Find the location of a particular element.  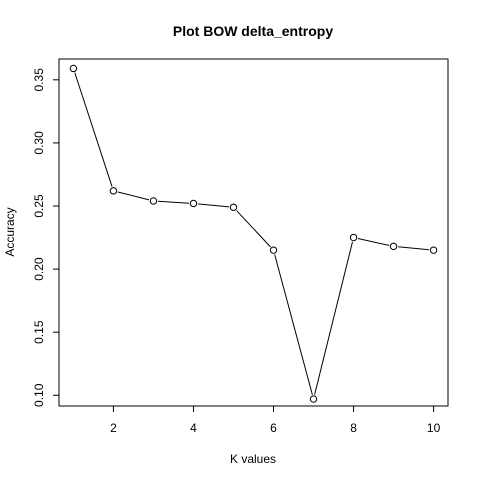

y-tick-label: 0.30 is located at coordinates (39, 143).